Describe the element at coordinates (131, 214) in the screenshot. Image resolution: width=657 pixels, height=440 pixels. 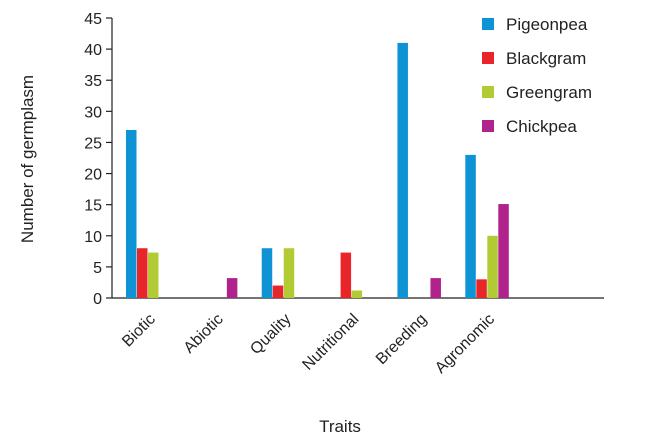
I see `bar-pigeonpea-biotic` at that location.